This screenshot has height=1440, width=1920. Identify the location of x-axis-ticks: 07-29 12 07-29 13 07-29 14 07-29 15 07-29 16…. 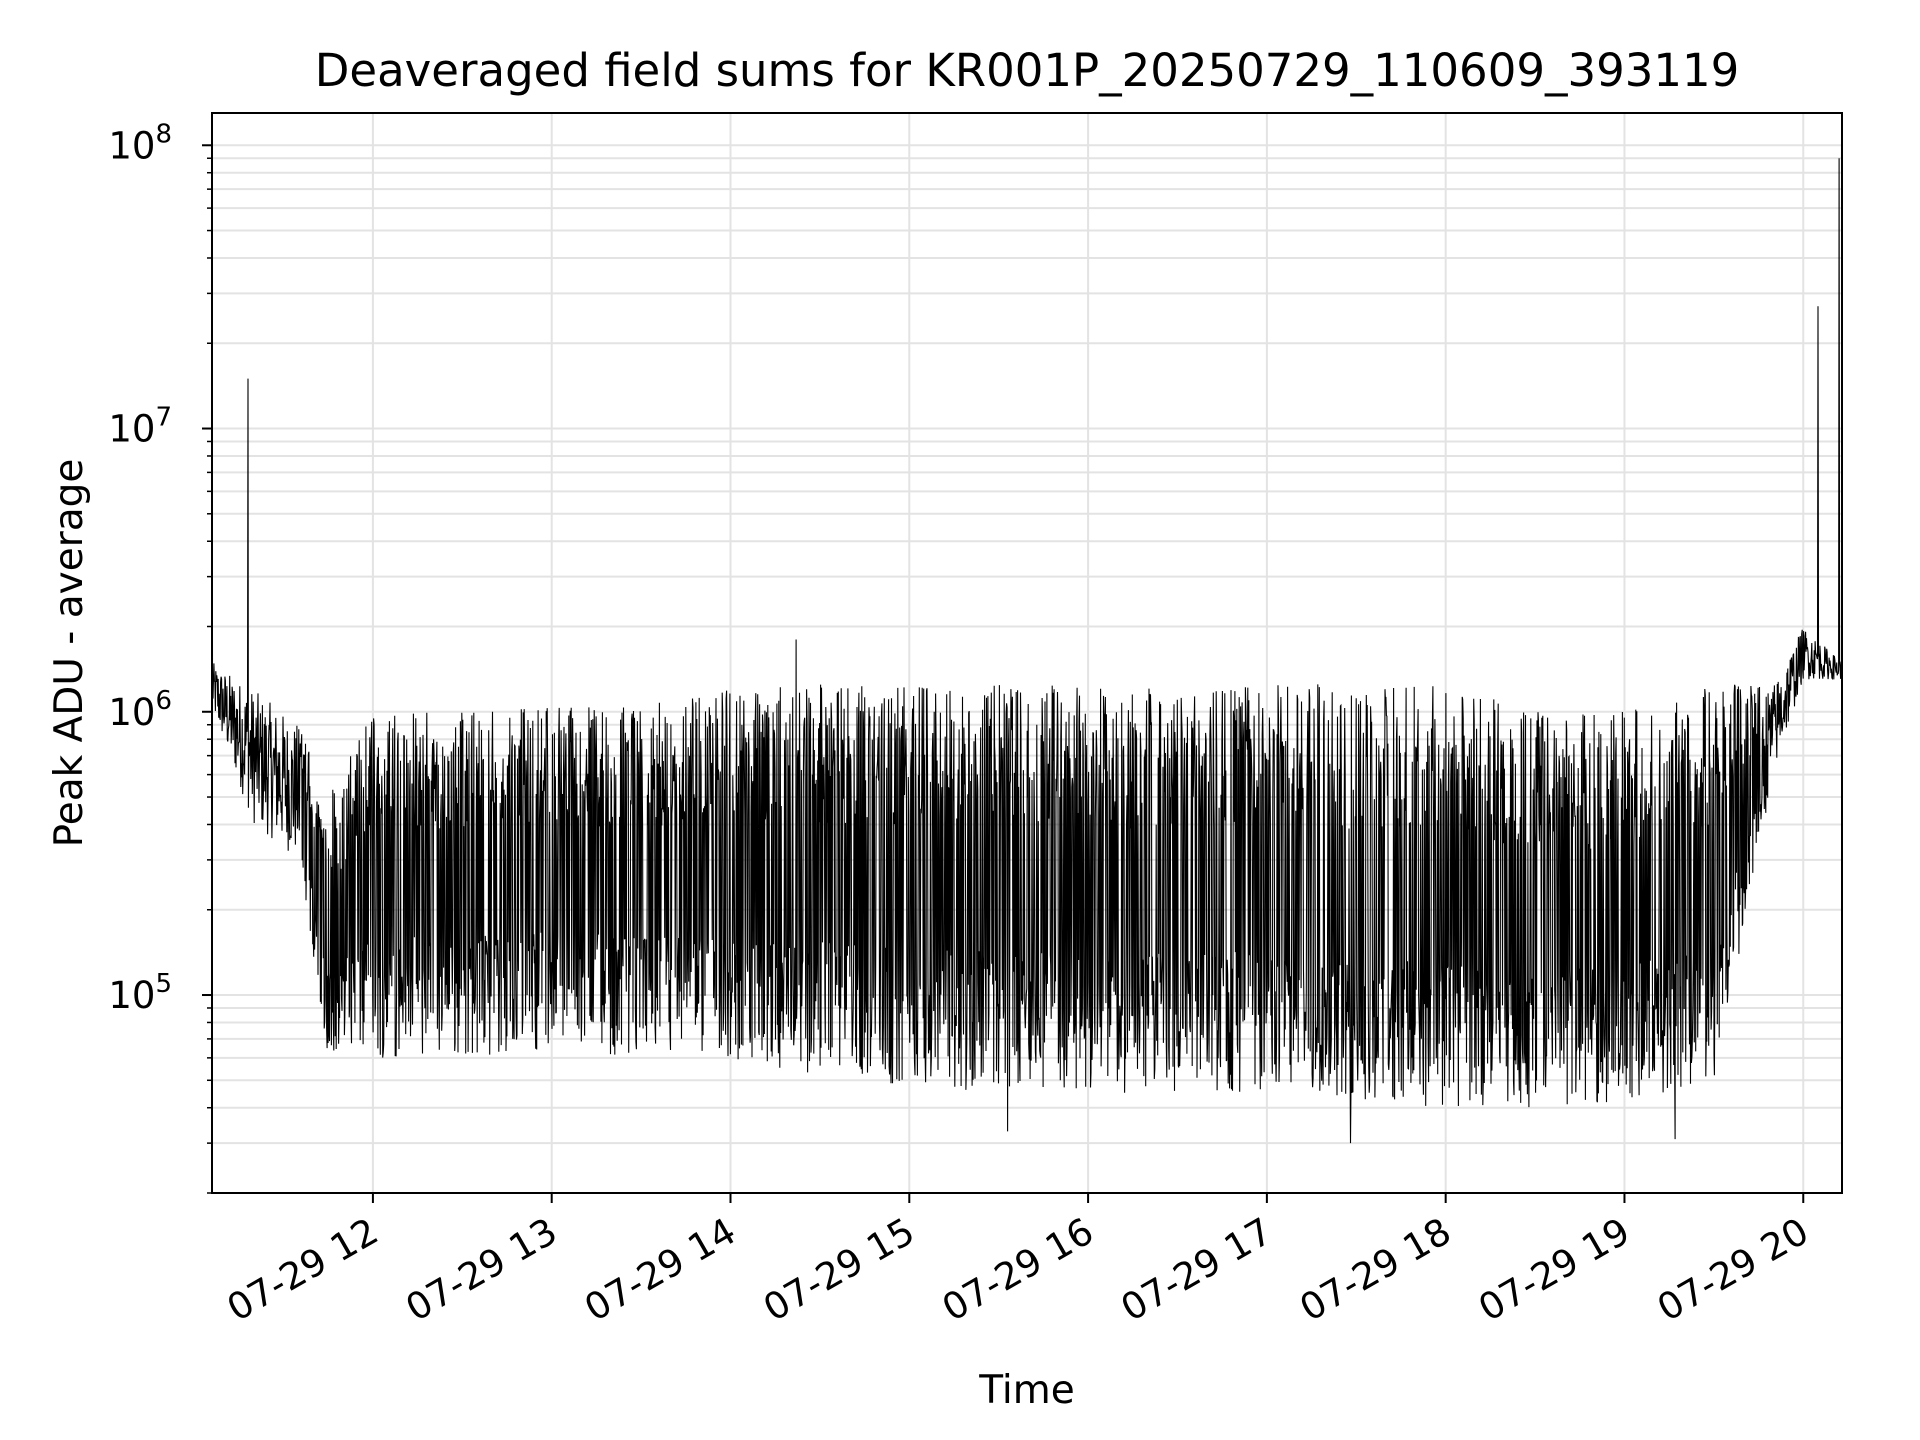
(1018, 1261).